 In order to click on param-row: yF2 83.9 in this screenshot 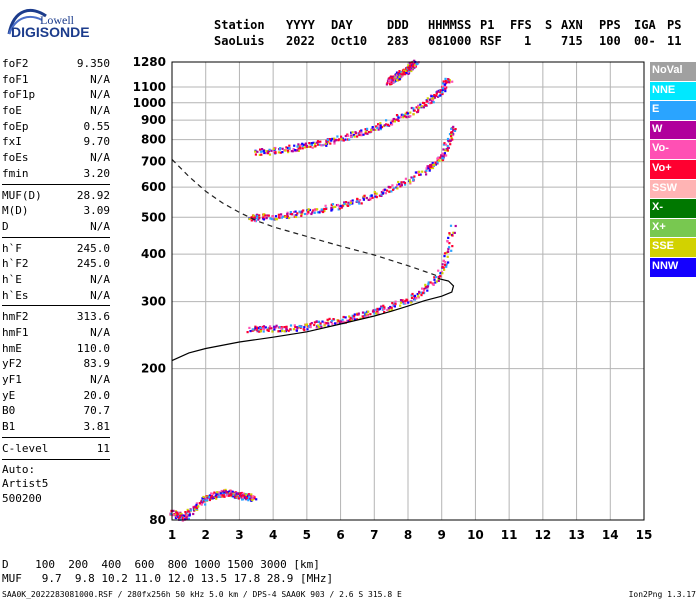, I will do `click(56, 364)`.